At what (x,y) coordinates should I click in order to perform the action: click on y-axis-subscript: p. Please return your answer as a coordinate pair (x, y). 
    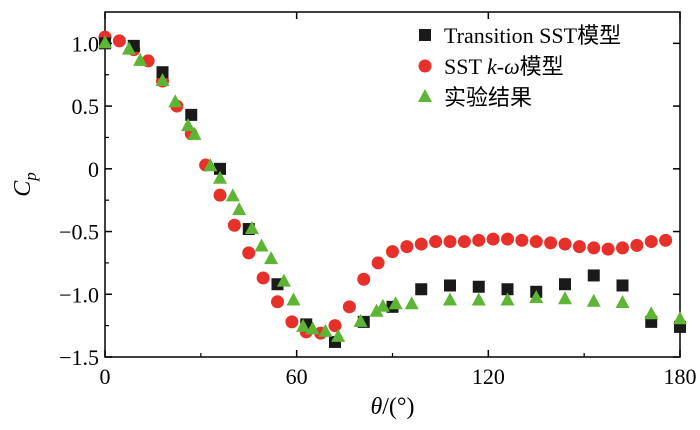
    Looking at the image, I should click on (30, 177).